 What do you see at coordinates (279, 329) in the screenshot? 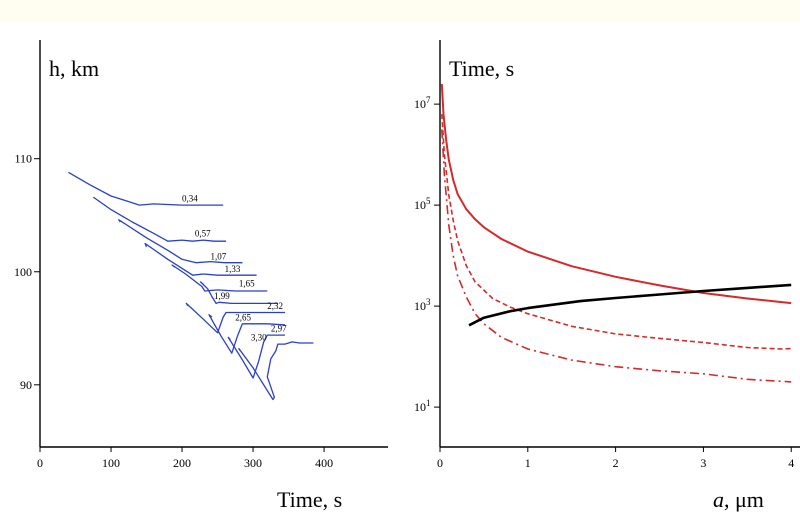
I see `left-curve-label: 2,97` at bounding box center [279, 329].